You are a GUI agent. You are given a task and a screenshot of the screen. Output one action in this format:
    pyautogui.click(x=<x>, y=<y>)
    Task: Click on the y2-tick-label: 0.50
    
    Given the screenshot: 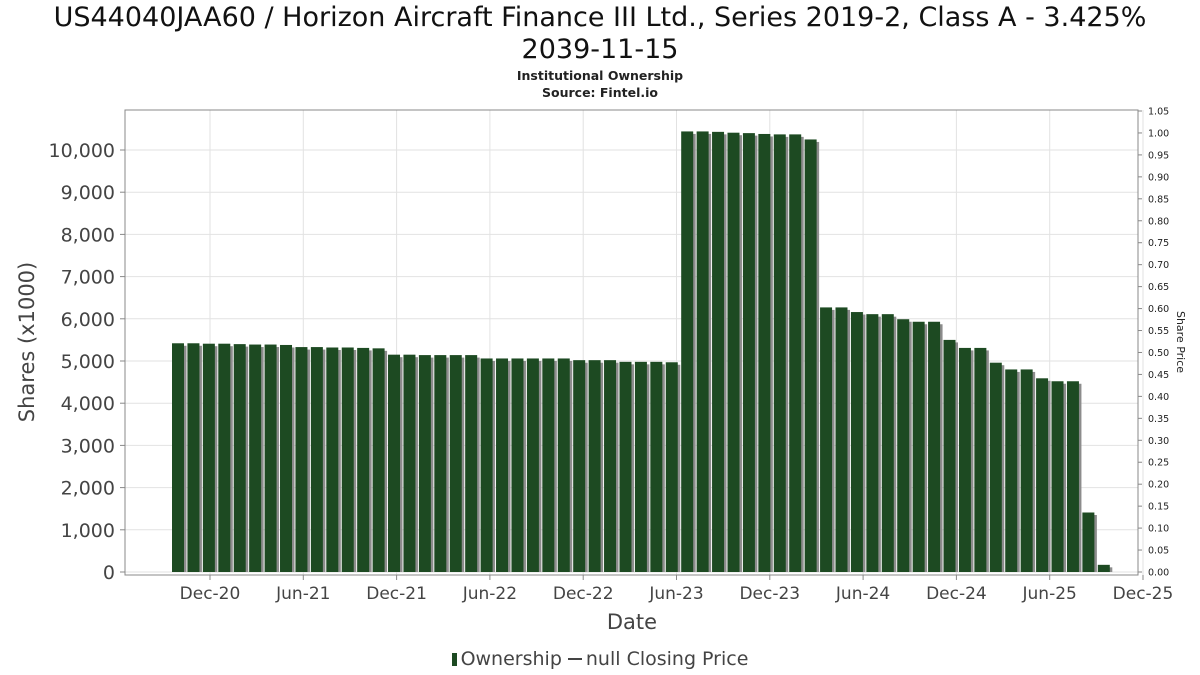 What is the action you would take?
    pyautogui.click(x=1158, y=353)
    